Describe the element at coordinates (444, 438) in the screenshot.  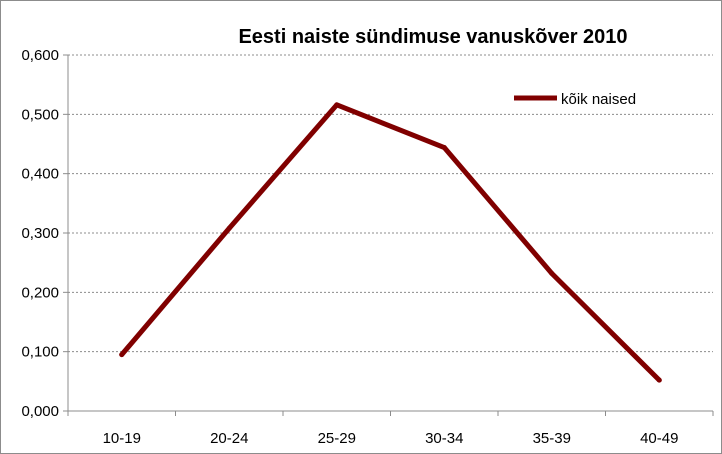
I see `x-tick-label: 30-34` at that location.